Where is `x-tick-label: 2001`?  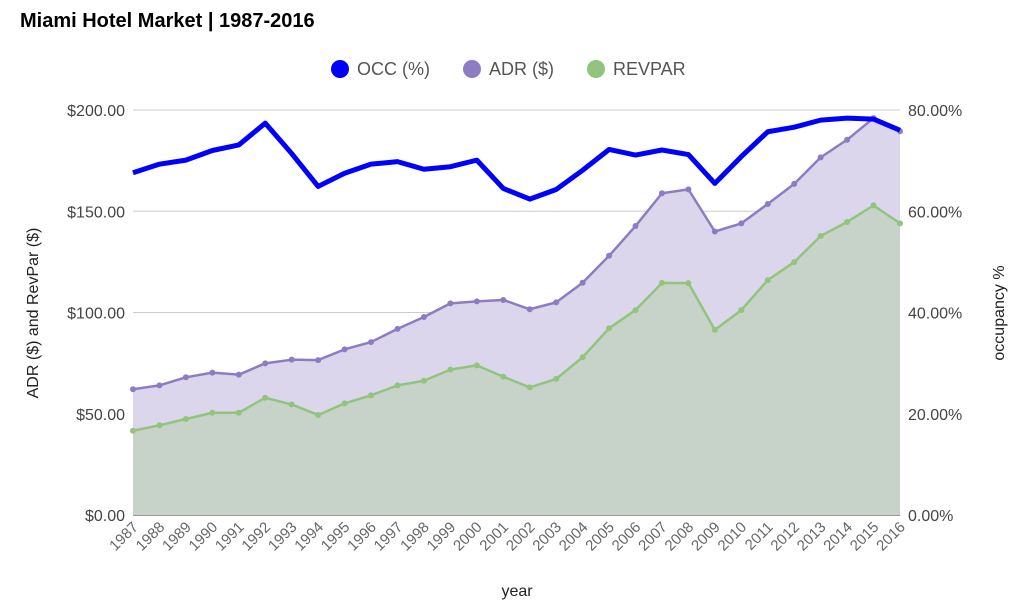 x-tick-label: 2001 is located at coordinates (494, 537).